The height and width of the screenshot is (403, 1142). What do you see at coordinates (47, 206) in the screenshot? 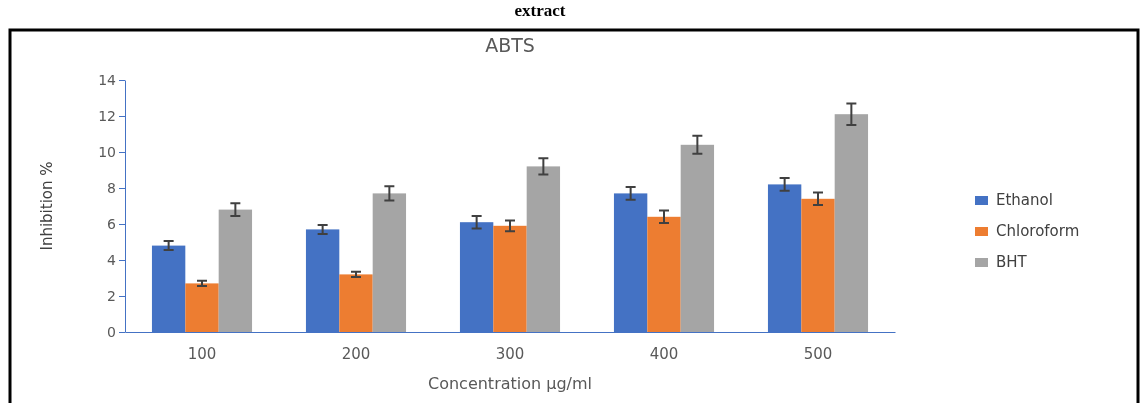
I see `y-axis-title: Inhibition %` at bounding box center [47, 206].